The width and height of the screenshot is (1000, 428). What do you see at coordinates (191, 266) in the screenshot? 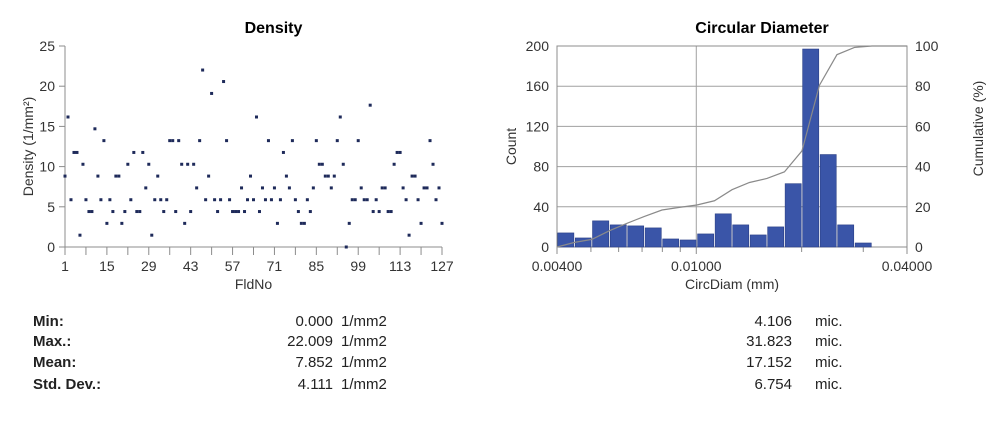
I see `x-tick-label: 43` at bounding box center [191, 266].